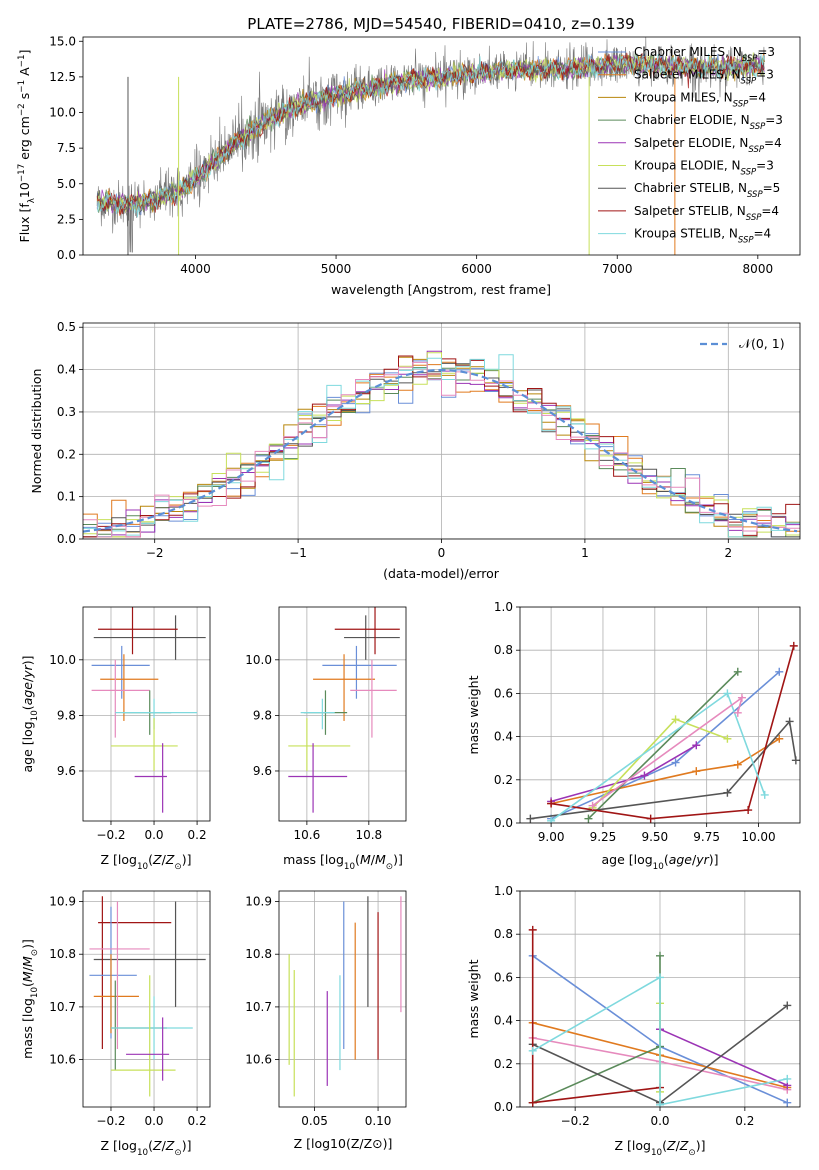 The height and width of the screenshot is (1170, 819). I want to click on axes-weight_vs_Z: −0.2 0.0 0.2 0.0 0.2 0.4 0.6 0.8 1.0, so click(647, 1006).